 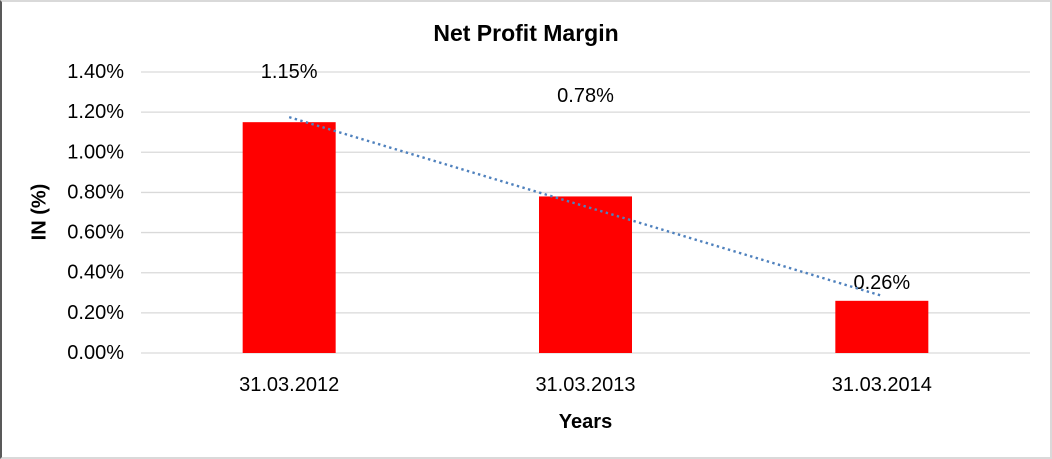 What do you see at coordinates (585, 385) in the screenshot?
I see `x-tick-label: 31.03.2013` at bounding box center [585, 385].